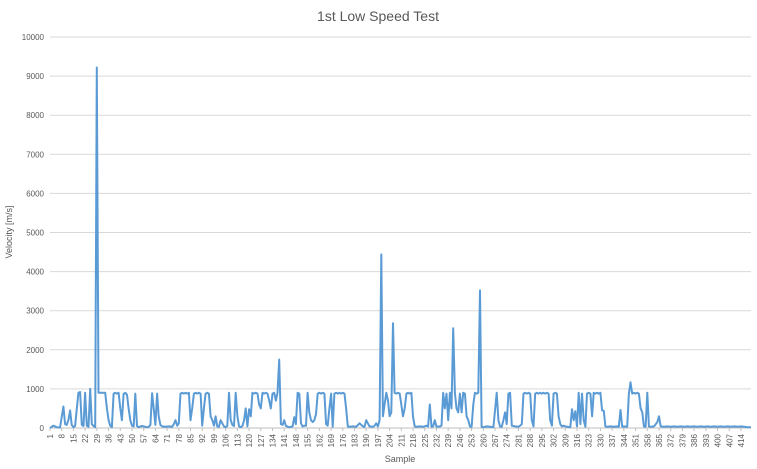 This screenshot has width=757, height=469. Describe the element at coordinates (35, 272) in the screenshot. I see `y-tick-label: 4000` at that location.